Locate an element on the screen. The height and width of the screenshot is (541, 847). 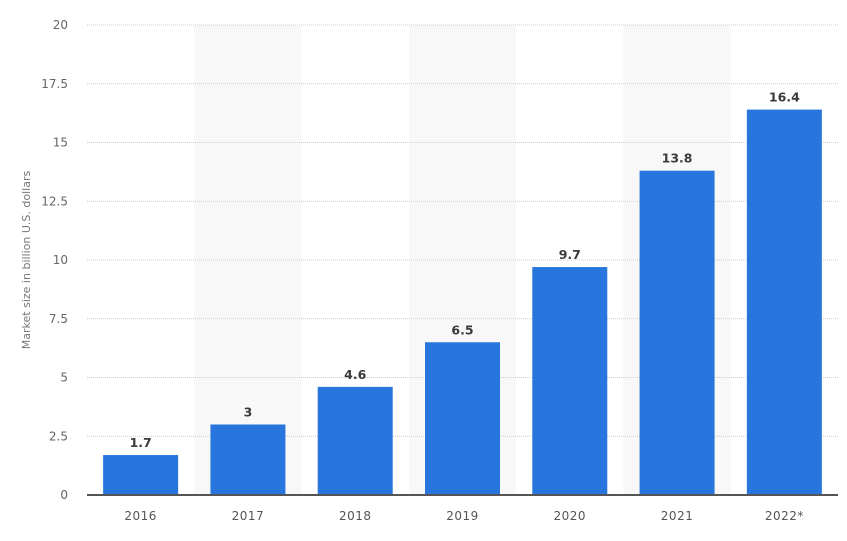
bar-value-label: 3 is located at coordinates (248, 412).